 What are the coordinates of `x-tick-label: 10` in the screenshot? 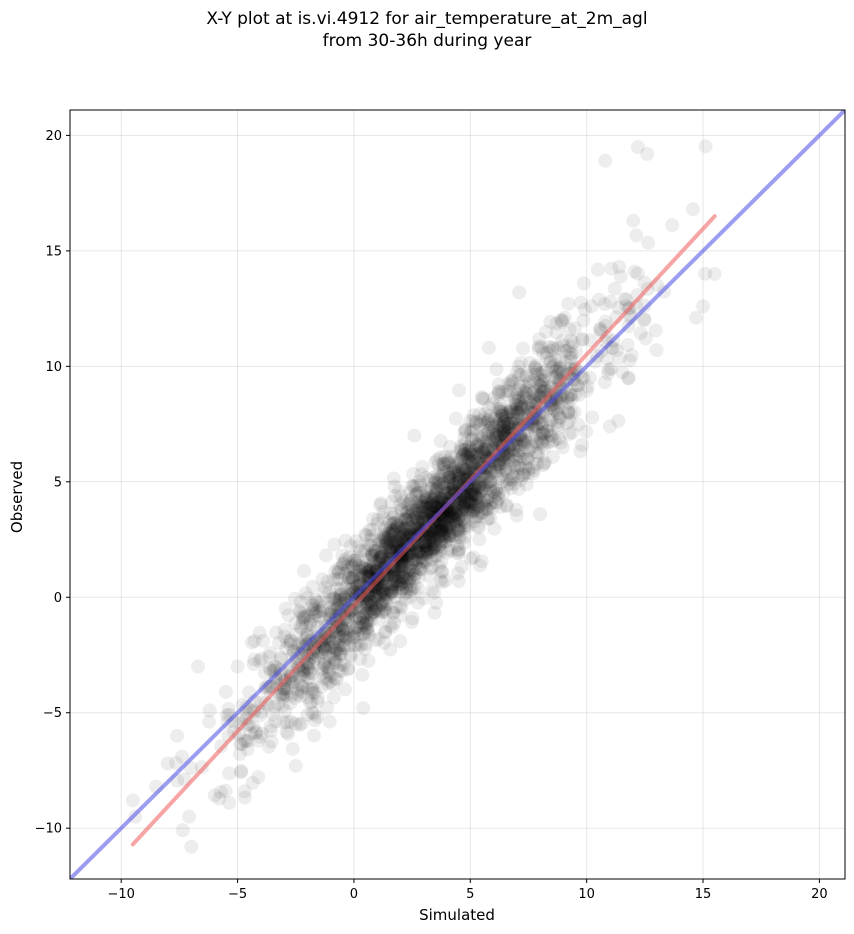 It's located at (586, 894).